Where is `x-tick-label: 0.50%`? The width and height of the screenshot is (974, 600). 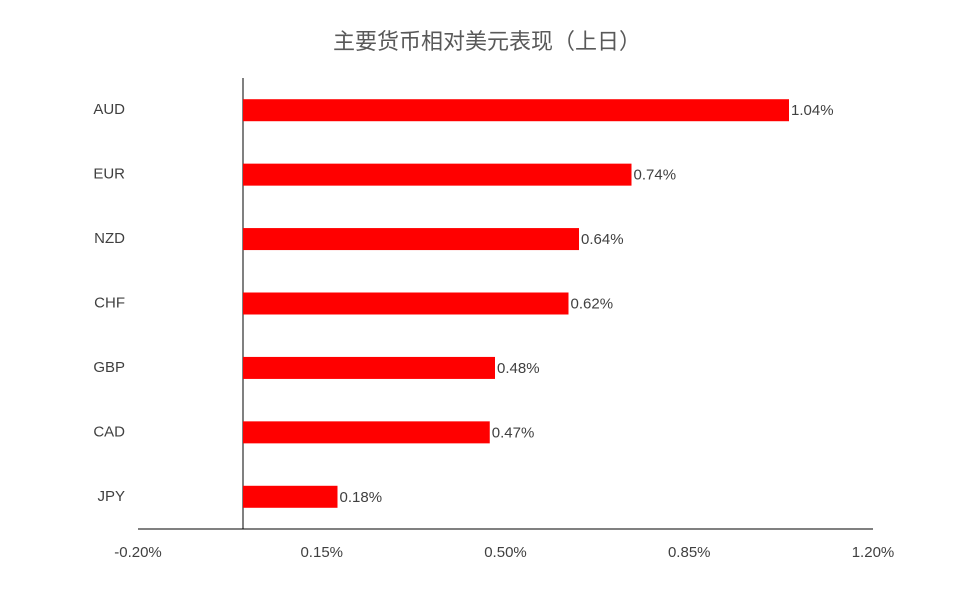 x-tick-label: 0.50% is located at coordinates (505, 552).